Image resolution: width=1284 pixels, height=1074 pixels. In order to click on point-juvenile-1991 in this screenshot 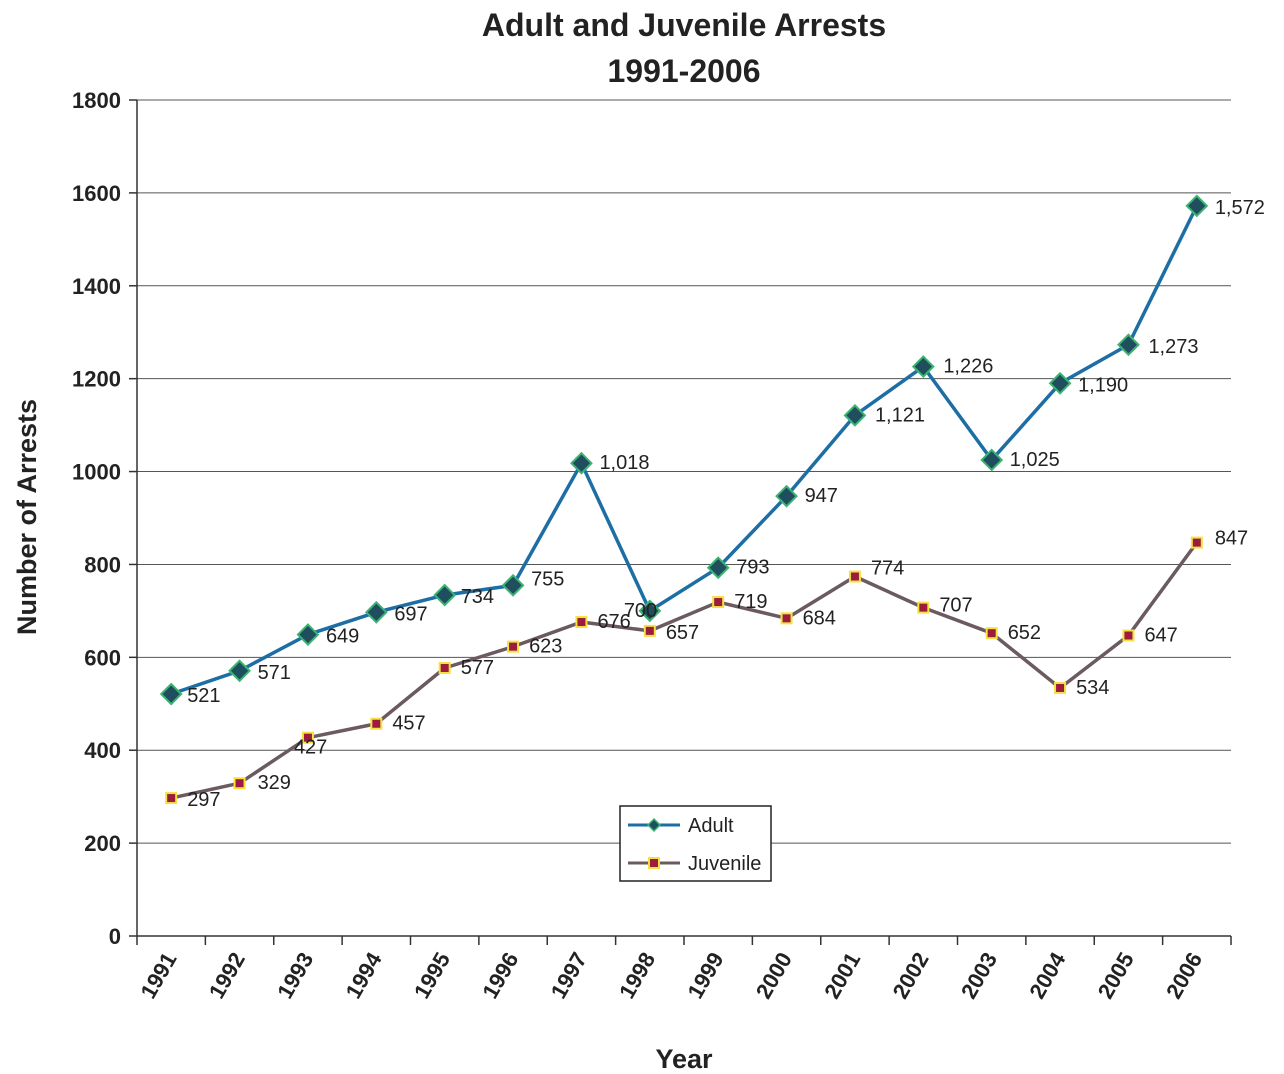, I will do `click(171, 798)`.